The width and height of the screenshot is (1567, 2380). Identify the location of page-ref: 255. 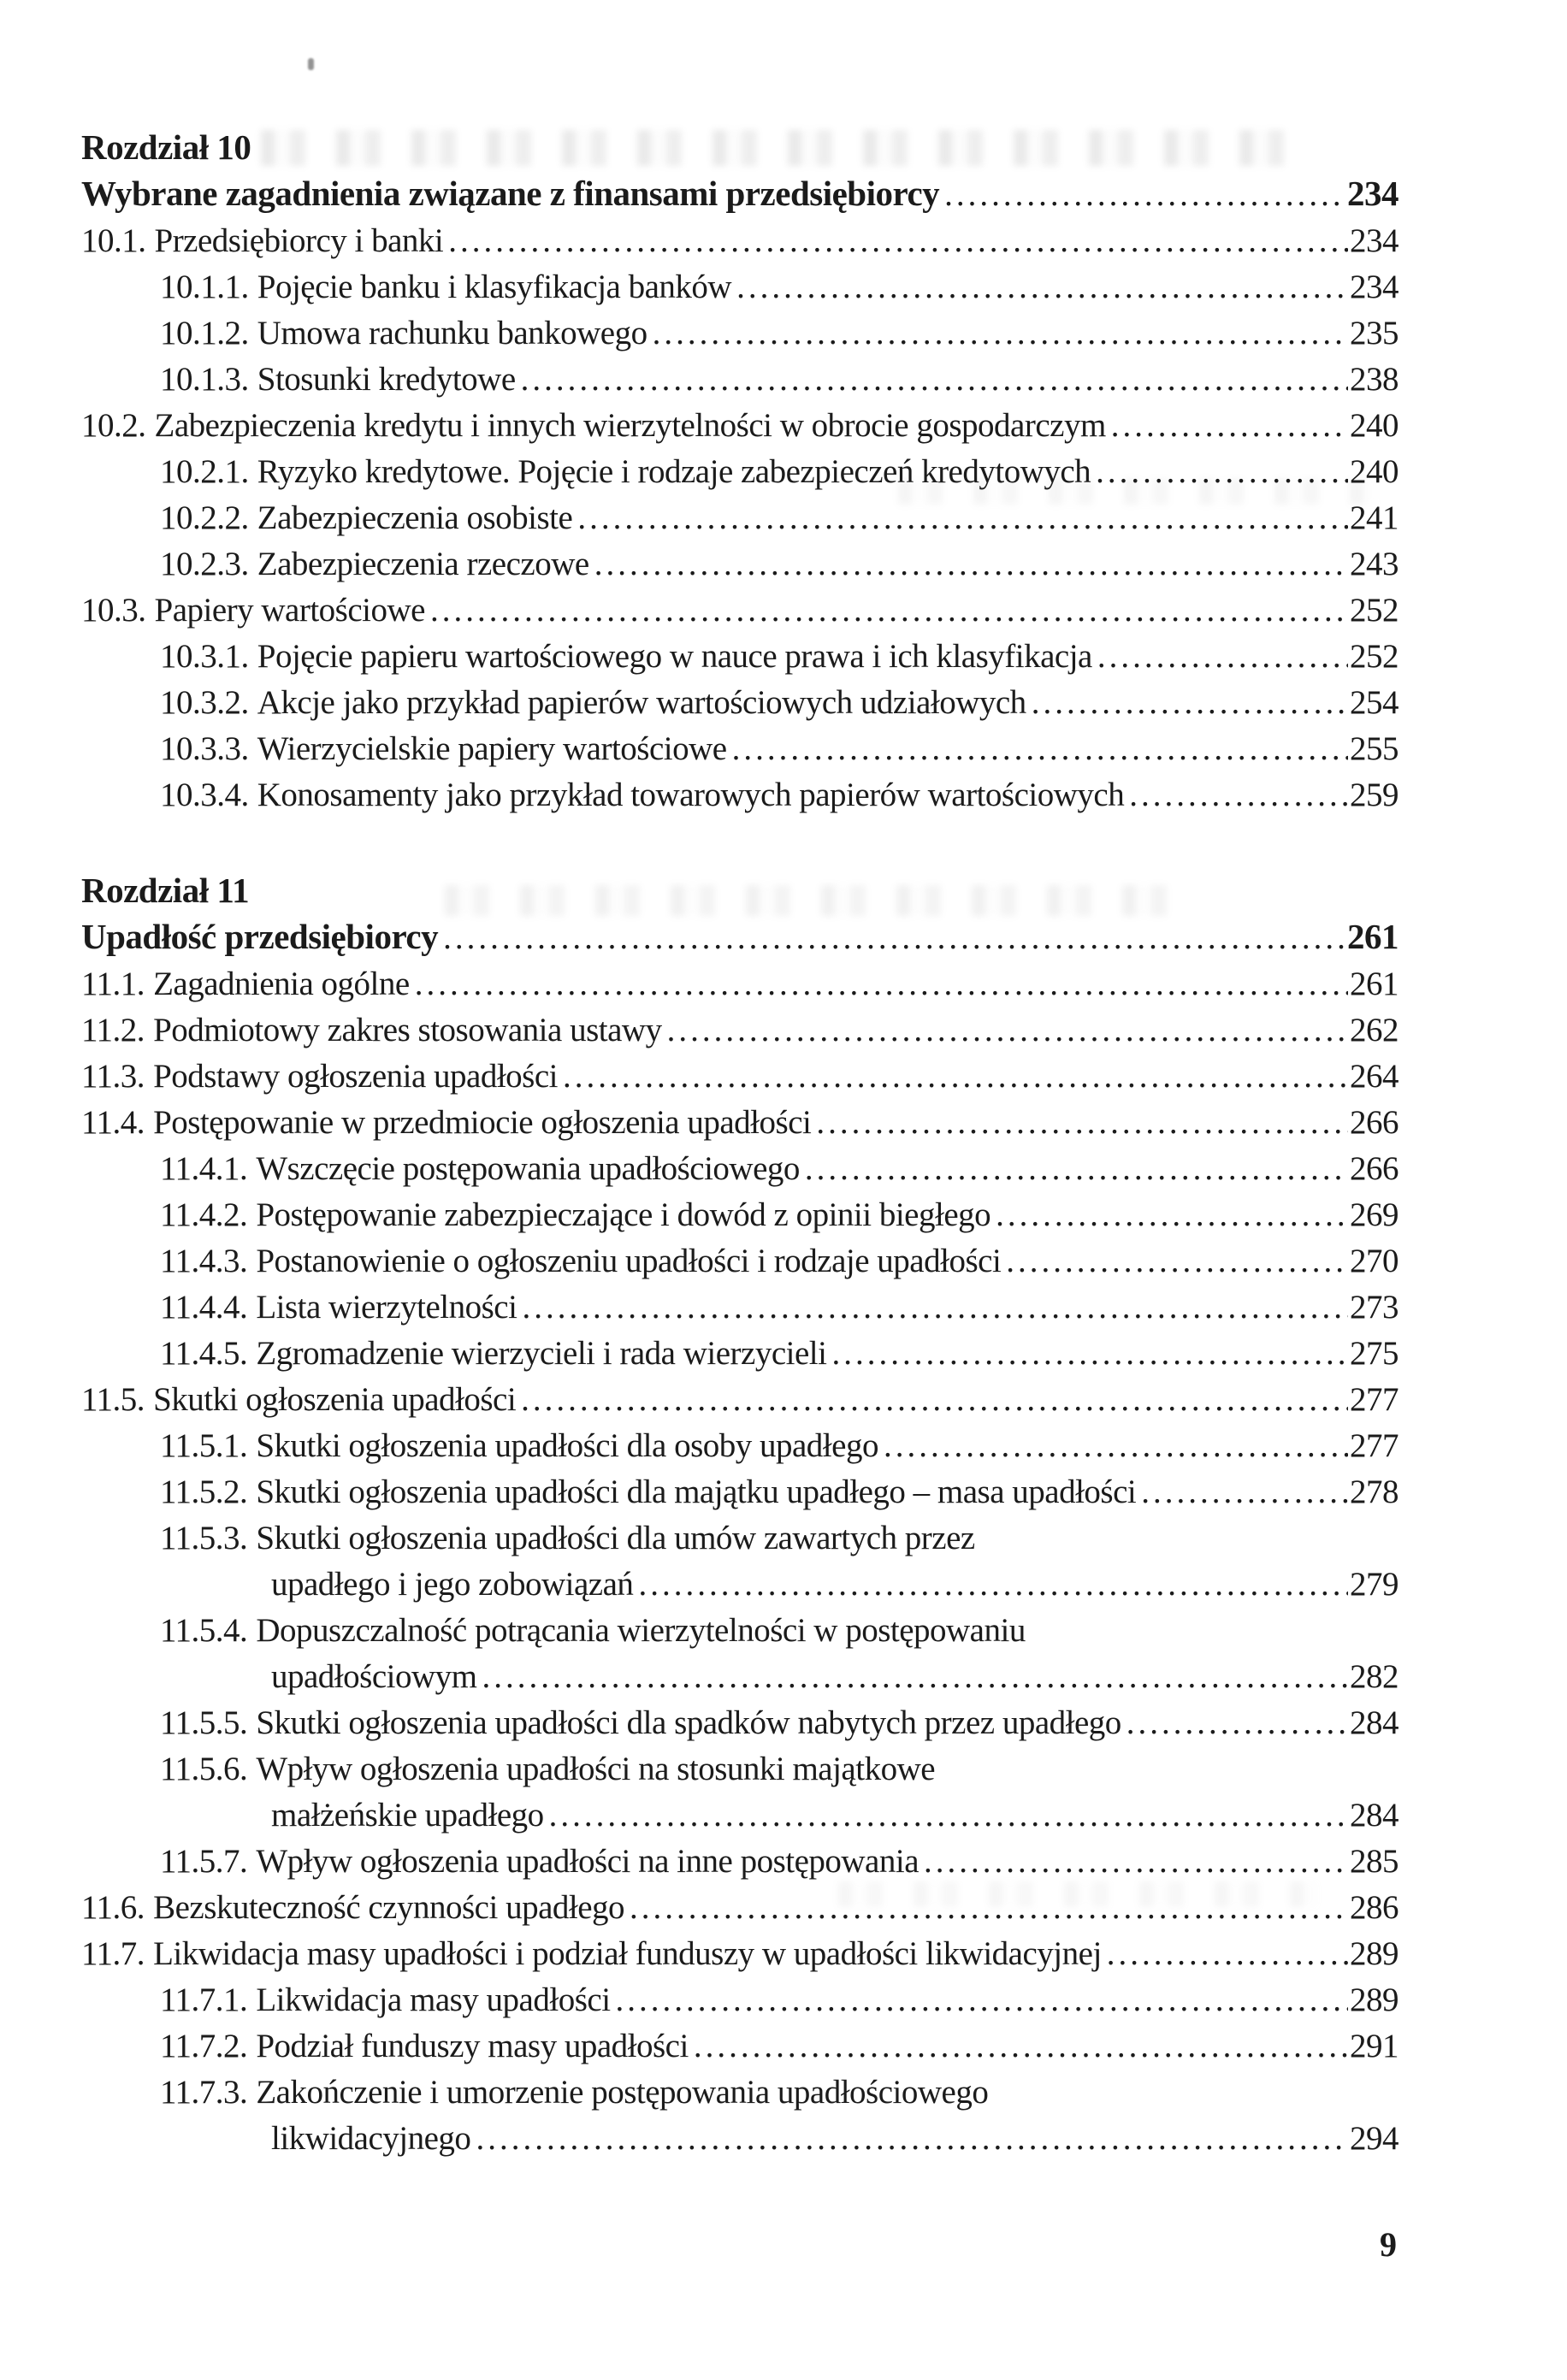
(1374, 749).